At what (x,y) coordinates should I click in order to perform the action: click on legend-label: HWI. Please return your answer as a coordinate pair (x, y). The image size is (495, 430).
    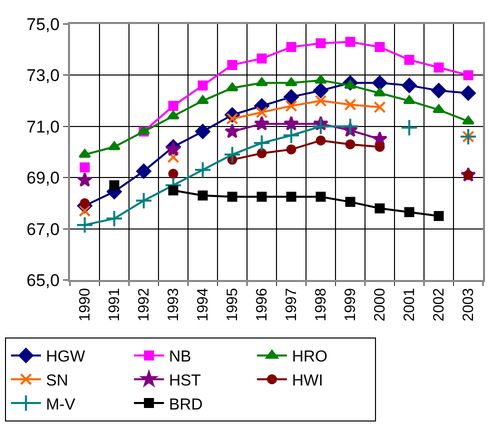
    Looking at the image, I should click on (308, 381).